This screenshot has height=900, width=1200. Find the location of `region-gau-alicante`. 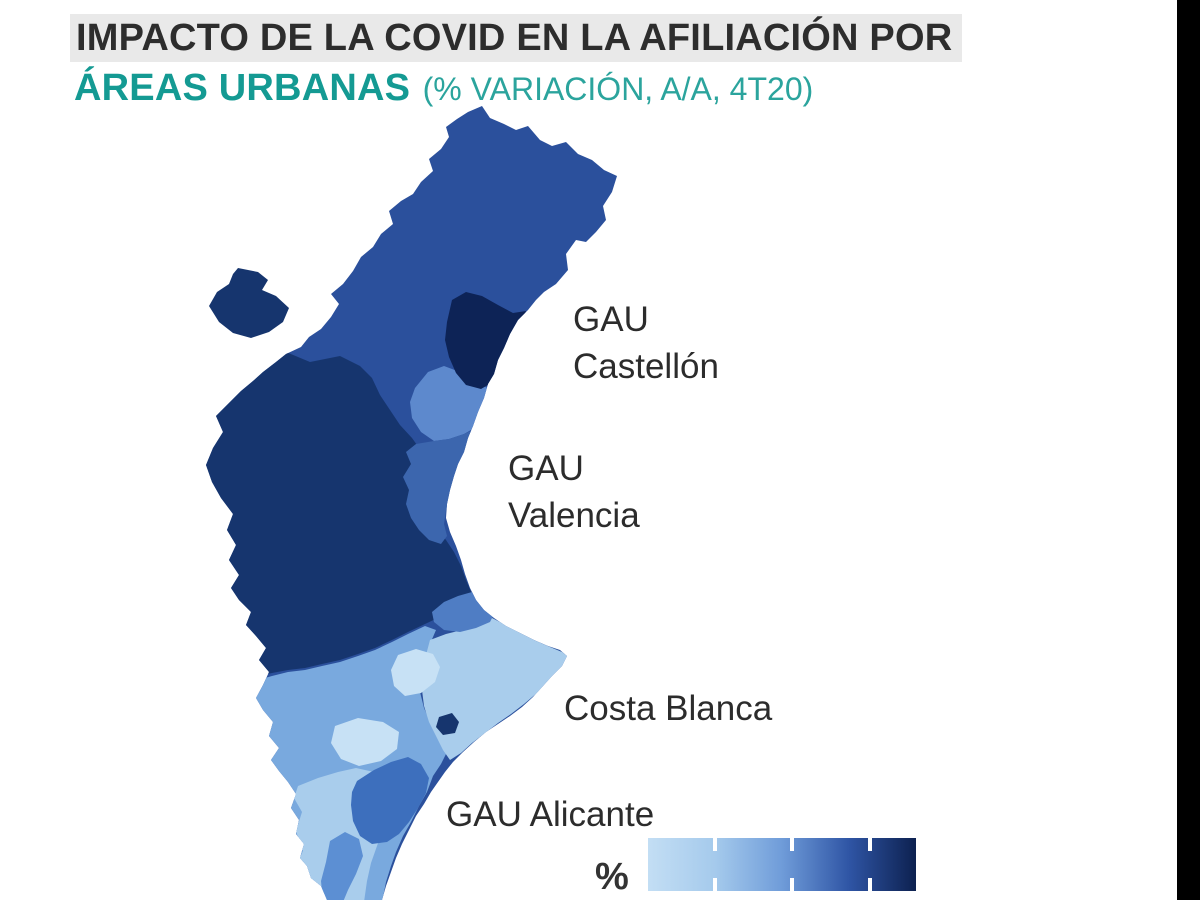

region-gau-alicante is located at coordinates (390, 800).